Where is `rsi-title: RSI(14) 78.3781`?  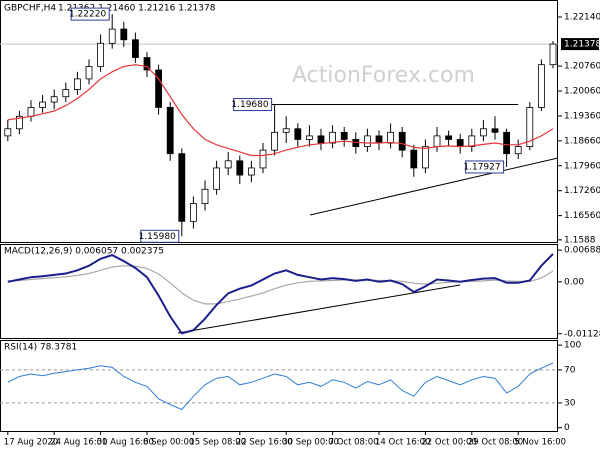 rsi-title: RSI(14) 78.3781 is located at coordinates (40, 348).